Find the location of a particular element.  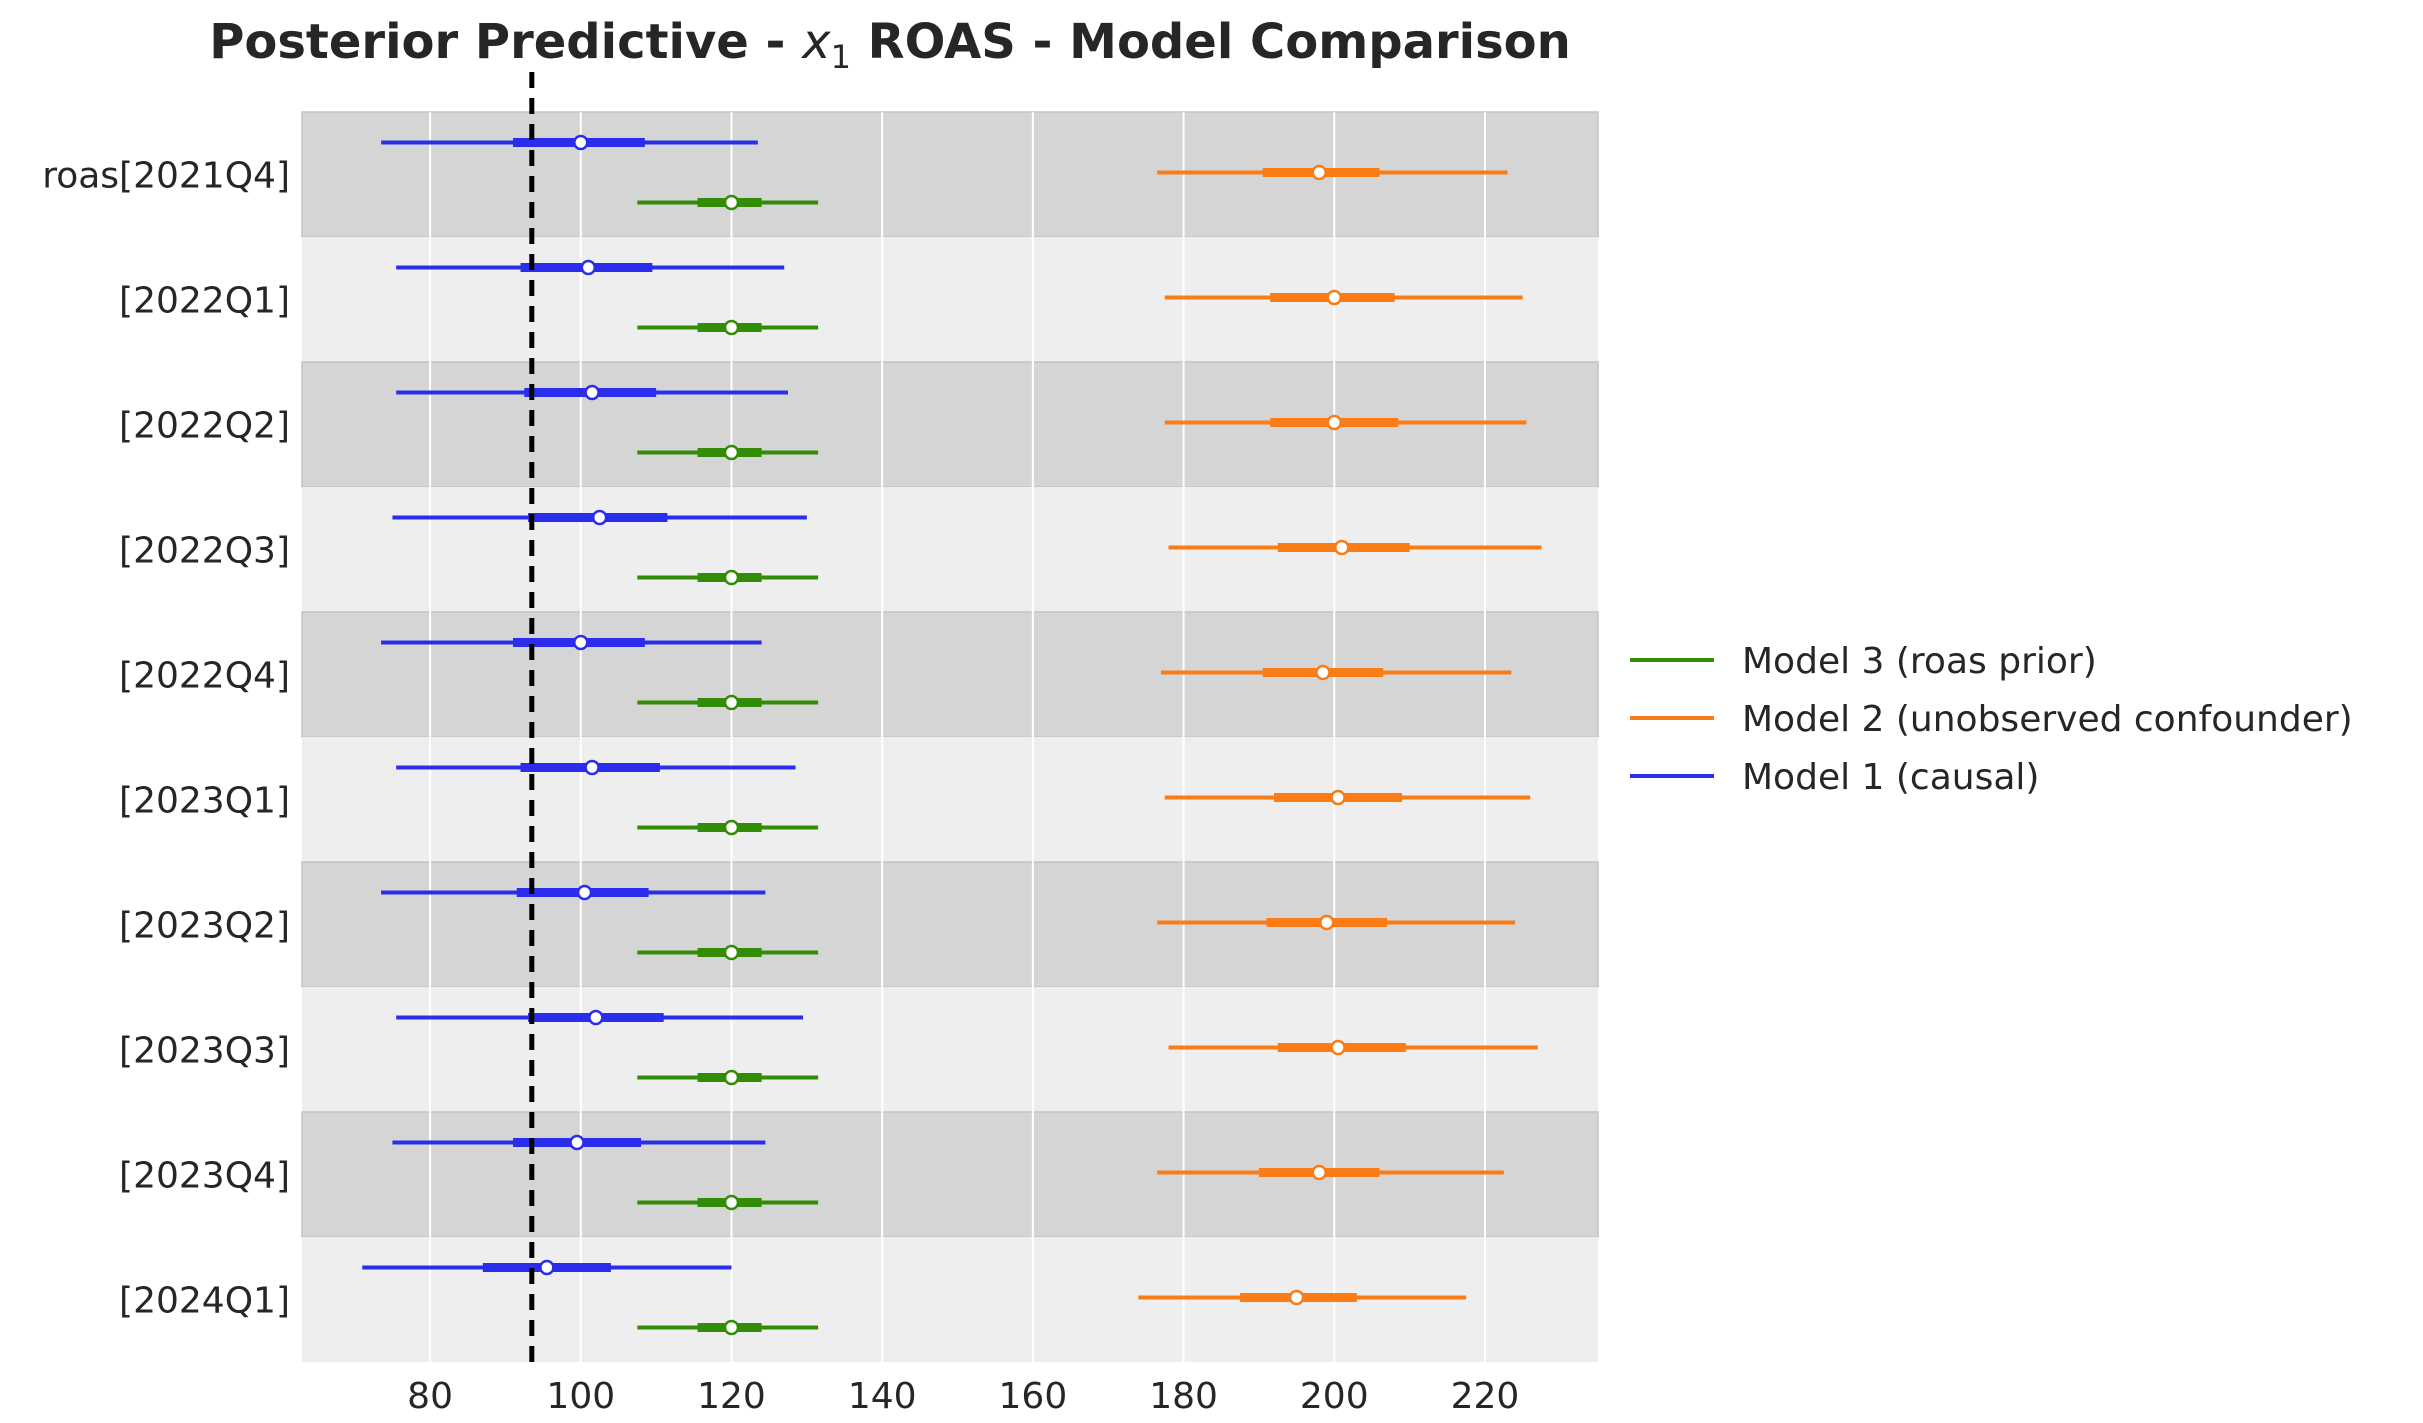

x-tick-label: 120 is located at coordinates (731, 1396).